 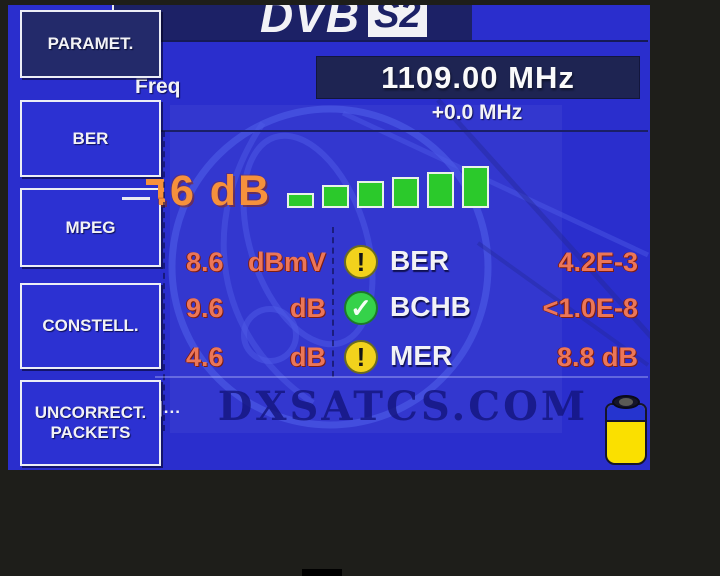 What do you see at coordinates (90, 44) in the screenshot?
I see `paramet-button: PARAMET.` at bounding box center [90, 44].